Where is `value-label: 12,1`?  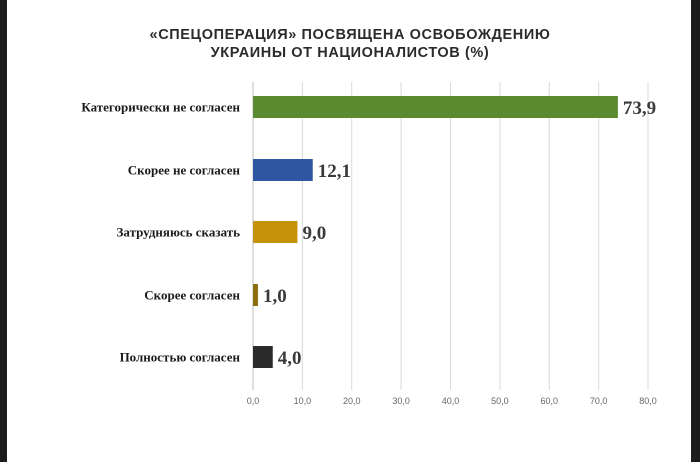
value-label: 12,1 is located at coordinates (334, 171).